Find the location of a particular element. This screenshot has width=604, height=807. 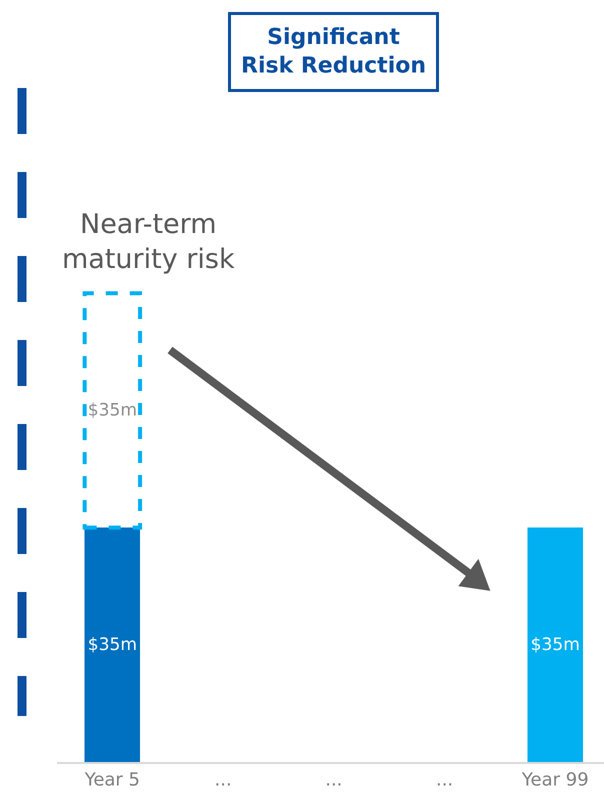

x-tick-label: Year 99 is located at coordinates (554, 780).